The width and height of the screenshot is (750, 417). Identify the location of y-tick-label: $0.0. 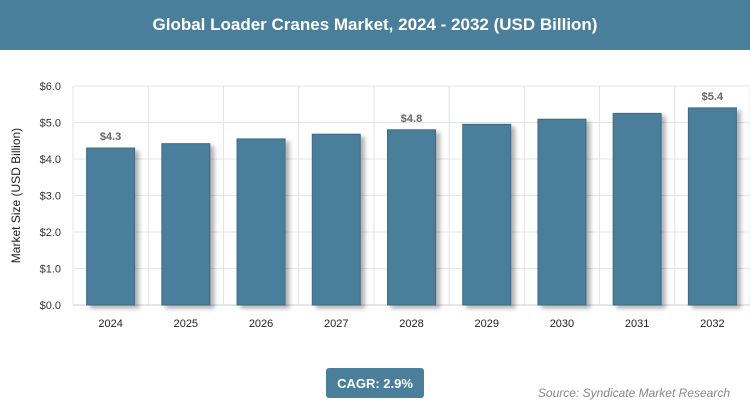
(50, 306).